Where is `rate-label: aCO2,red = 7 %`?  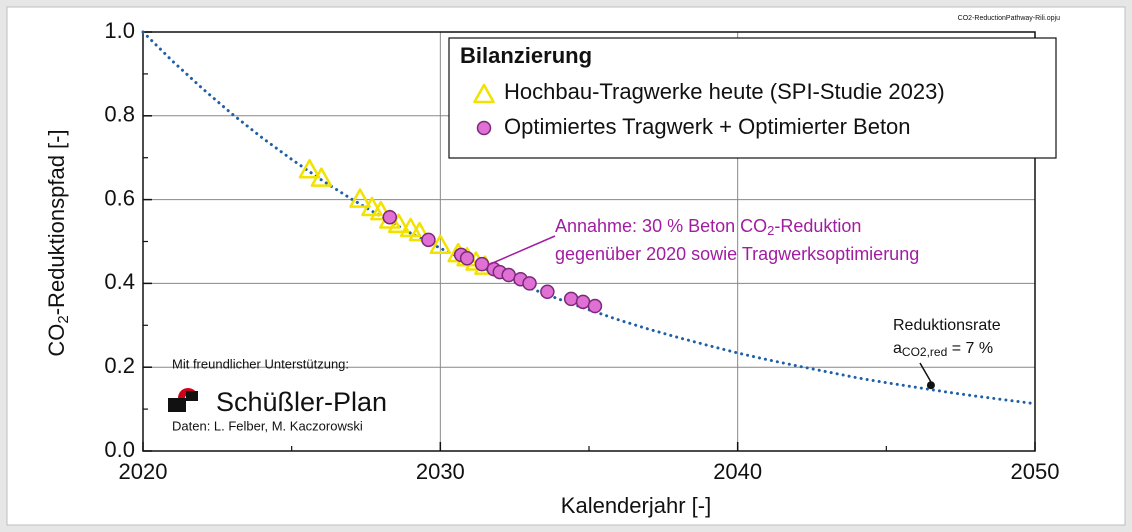 rate-label: aCO2,red = 7 % is located at coordinates (943, 349).